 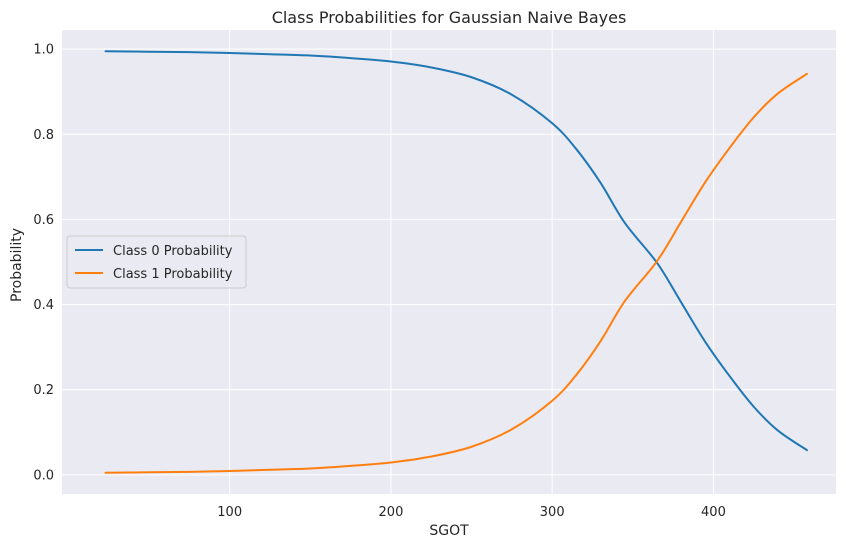 I want to click on y-tick-label: 0.4, so click(x=43, y=305).